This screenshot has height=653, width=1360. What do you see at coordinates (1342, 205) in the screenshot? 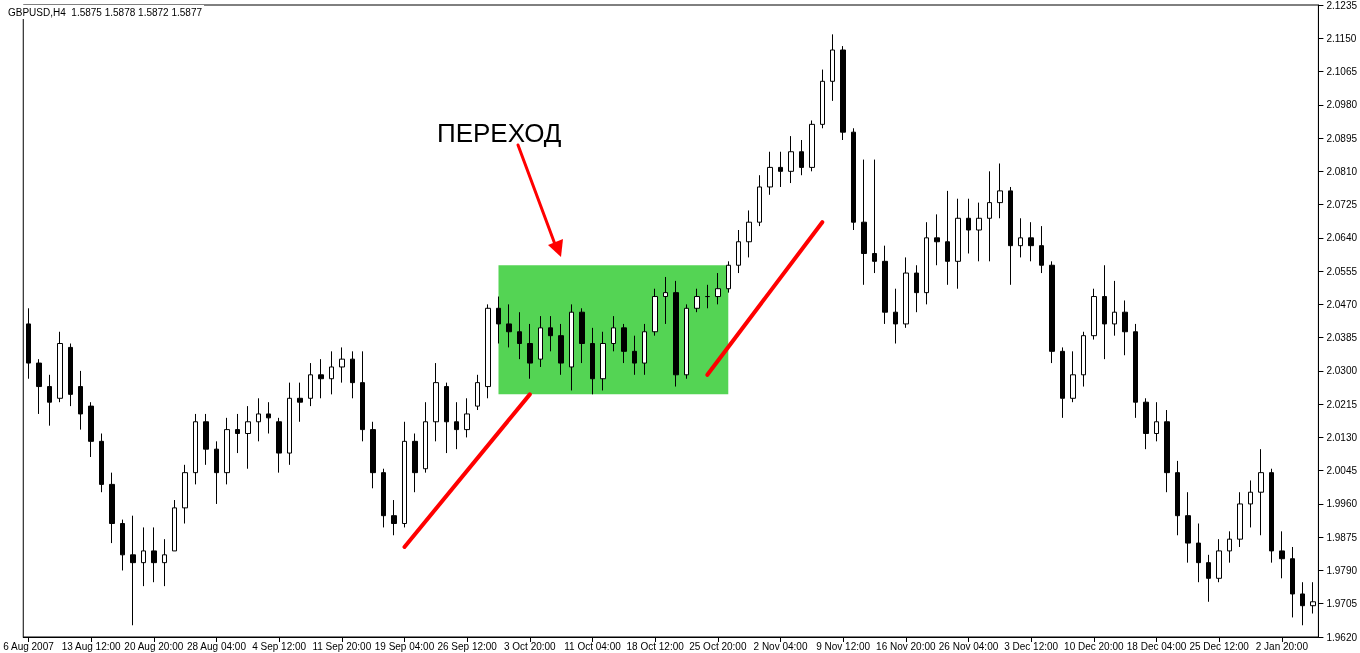
I see `y-tick-label: 2.0725` at bounding box center [1342, 205].